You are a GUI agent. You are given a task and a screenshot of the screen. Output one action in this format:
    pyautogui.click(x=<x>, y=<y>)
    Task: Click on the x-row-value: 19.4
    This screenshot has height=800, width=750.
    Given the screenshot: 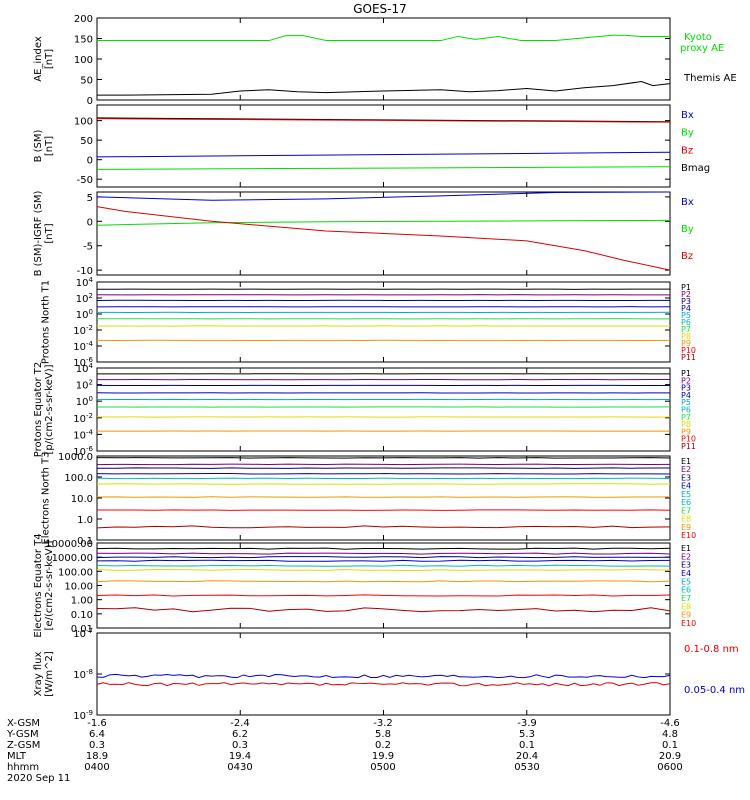 What is the action you would take?
    pyautogui.click(x=240, y=756)
    